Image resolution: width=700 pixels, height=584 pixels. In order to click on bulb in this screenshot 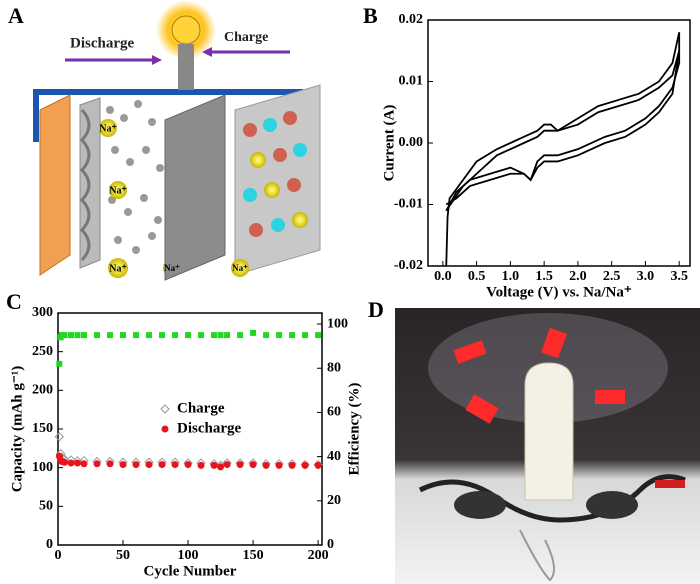, I will do `click(186, 30)`.